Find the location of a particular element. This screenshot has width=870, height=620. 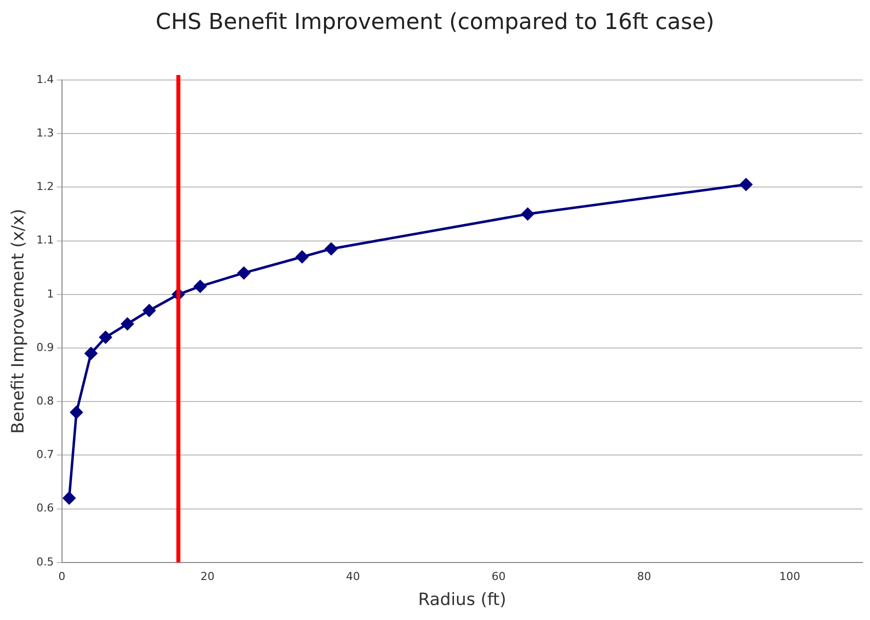

y-tick-label: 1 is located at coordinates (50, 293).